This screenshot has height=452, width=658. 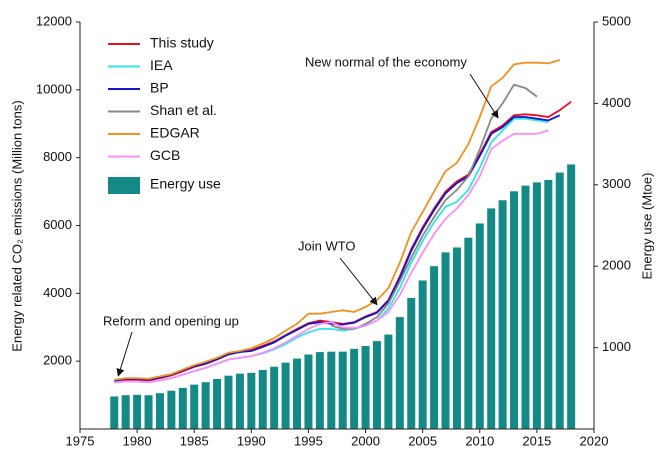 What do you see at coordinates (386, 61) in the screenshot?
I see `annotation: New normal of the economy` at bounding box center [386, 61].